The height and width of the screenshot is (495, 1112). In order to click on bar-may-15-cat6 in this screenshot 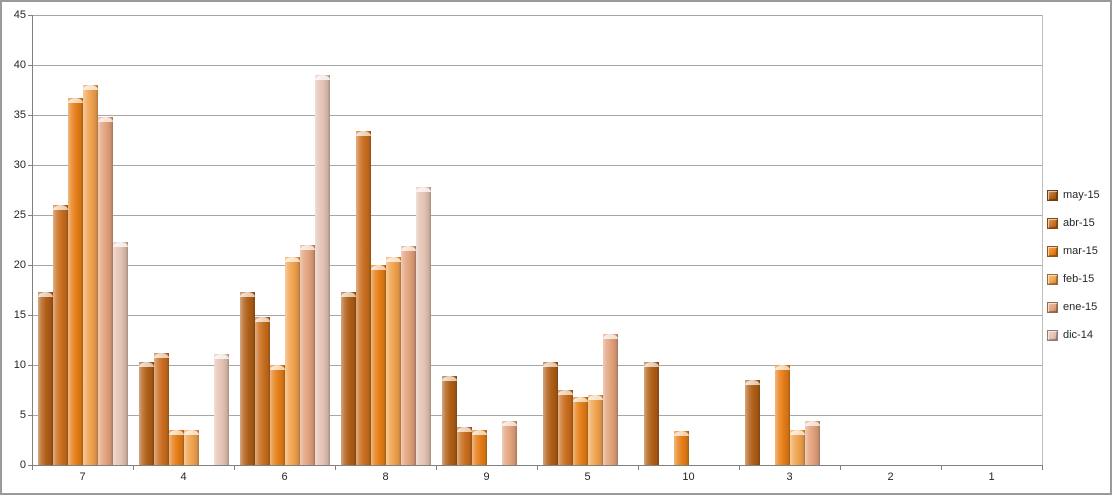, I will do `click(247, 378)`.